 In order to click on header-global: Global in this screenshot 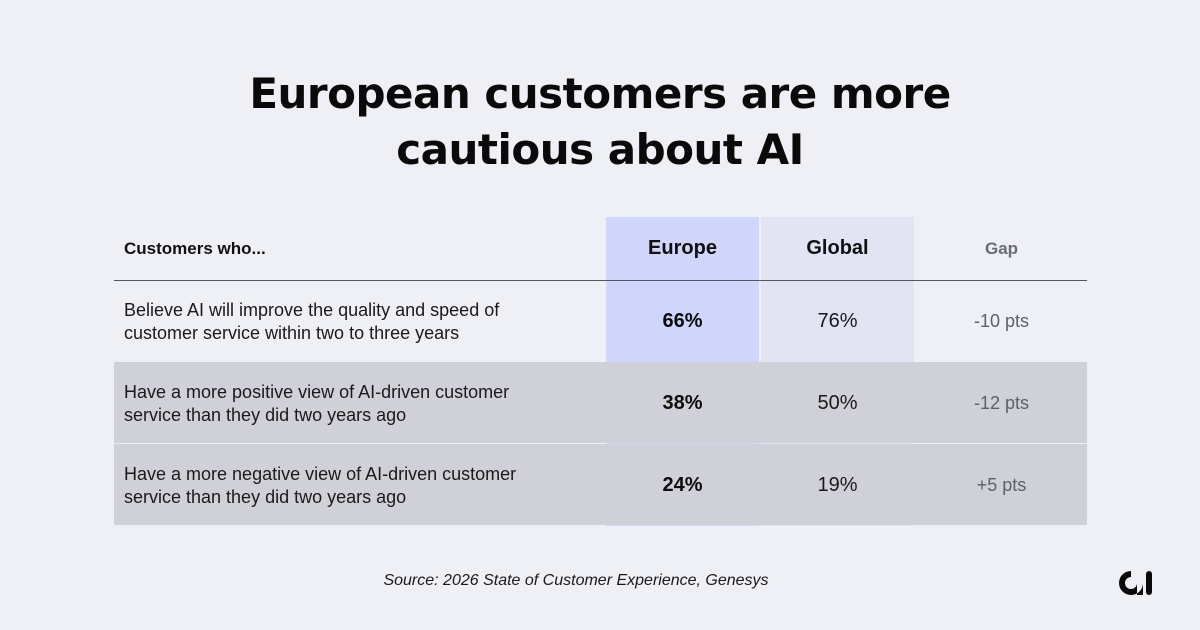, I will do `click(837, 248)`.